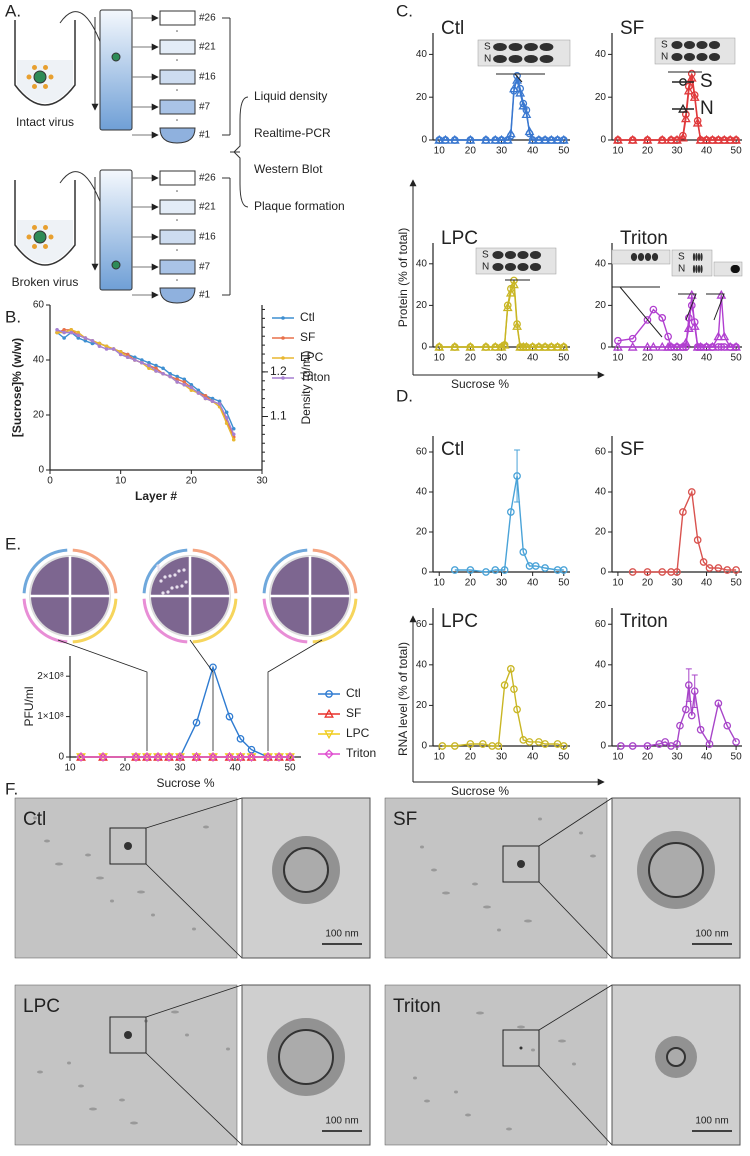 The image size is (750, 1156). I want to click on legend-label: SF, so click(307, 337).